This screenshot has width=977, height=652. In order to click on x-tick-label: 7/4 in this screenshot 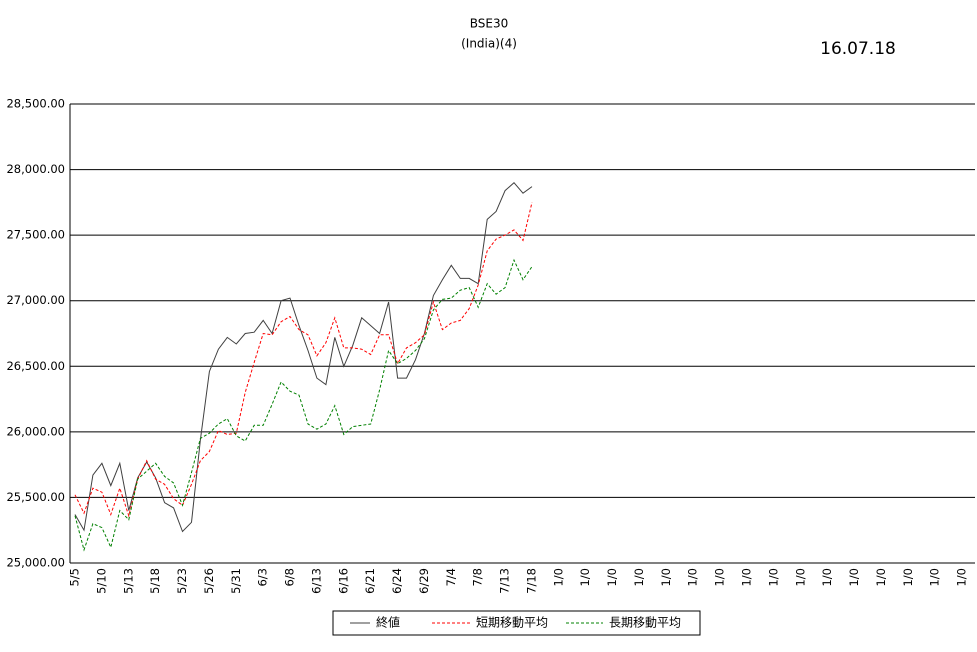, I will do `click(451, 577)`.